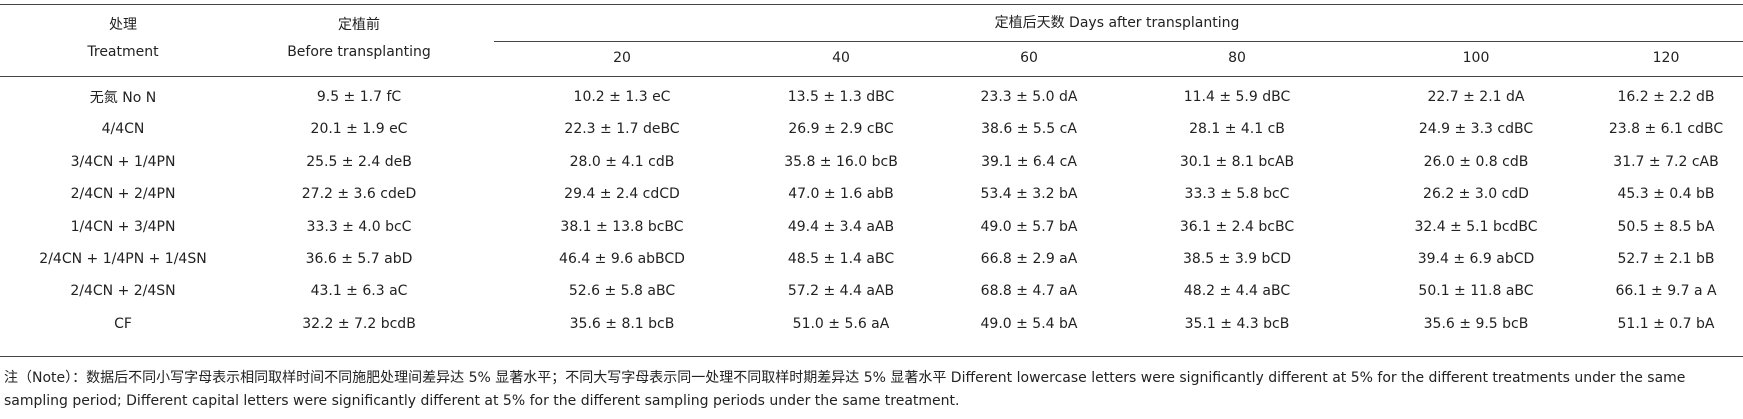 The width and height of the screenshot is (1743, 419). Describe the element at coordinates (1666, 129) in the screenshot. I see `cell: 23.8 ± 6.1 cdBC` at that location.